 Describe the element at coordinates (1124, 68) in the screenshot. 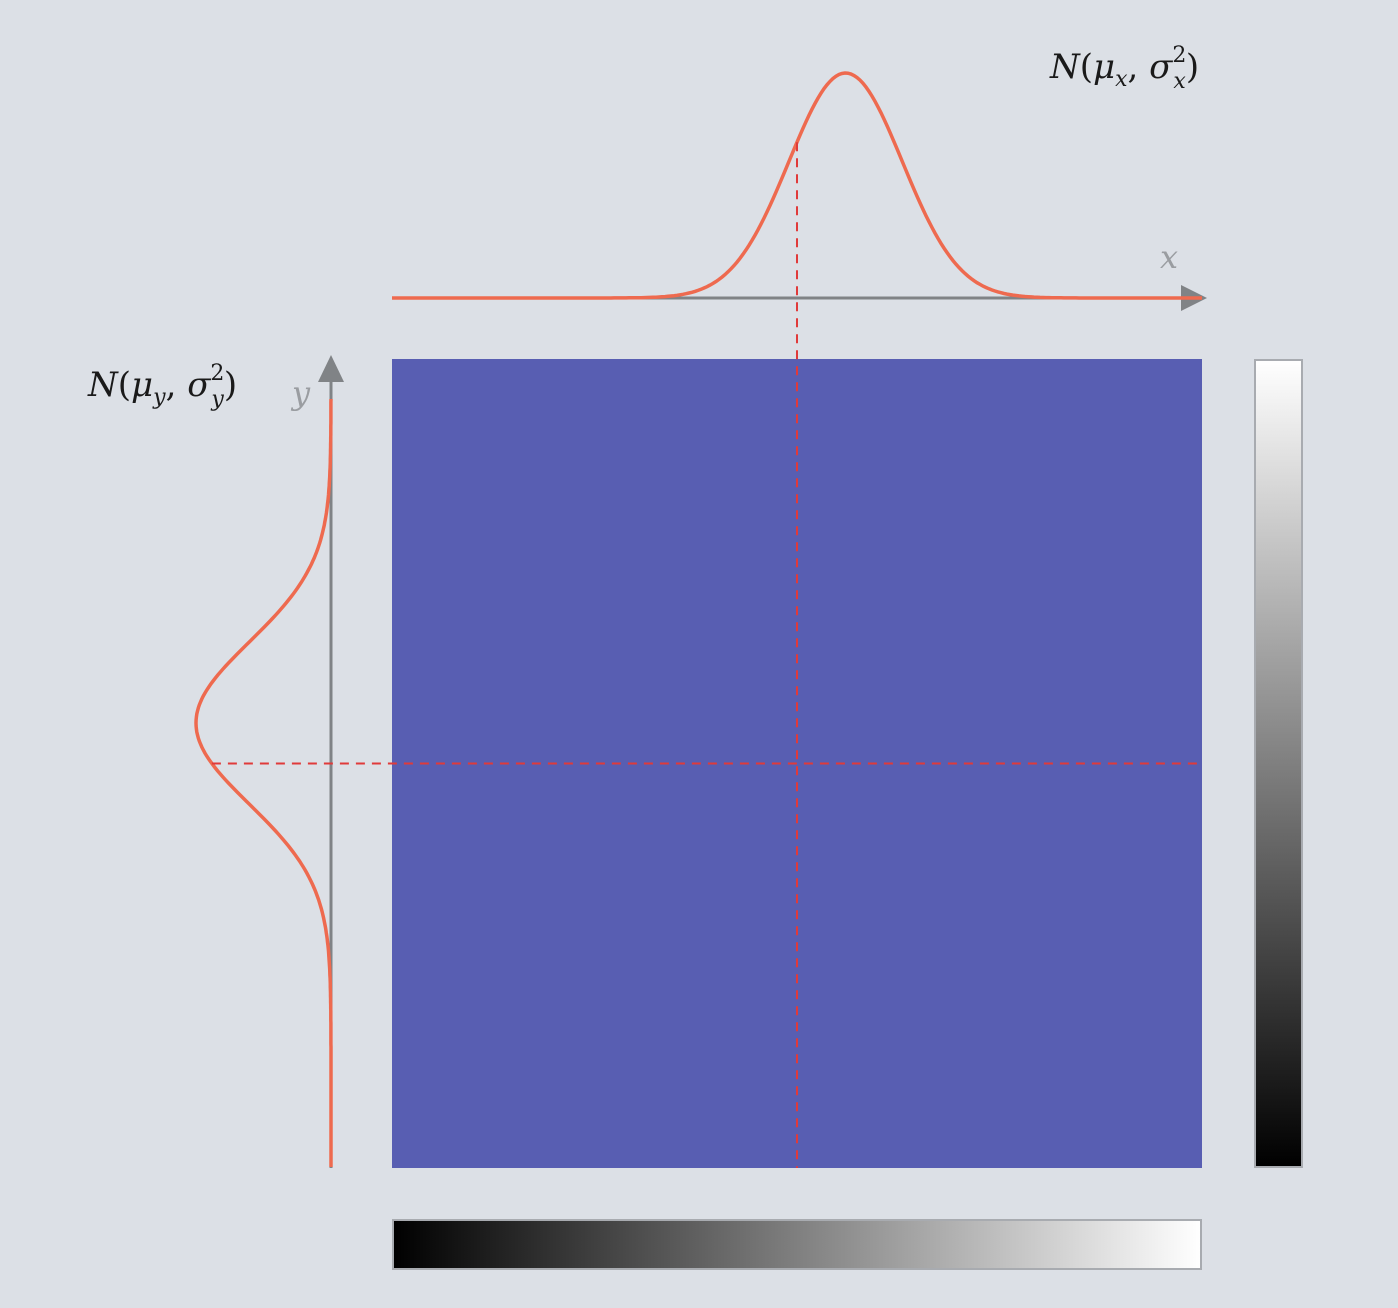

I see `x-distribution-label: N(μx, σ2 x)` at that location.